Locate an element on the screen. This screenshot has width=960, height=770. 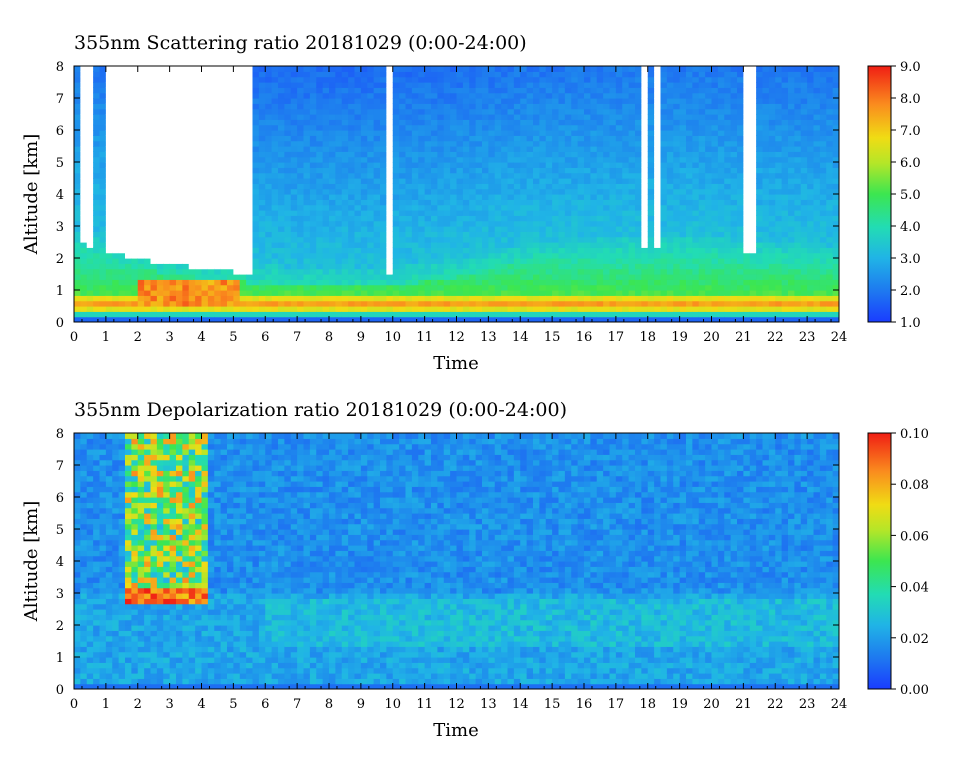
colorbar-tick-label: 3.0 is located at coordinates (910, 259).